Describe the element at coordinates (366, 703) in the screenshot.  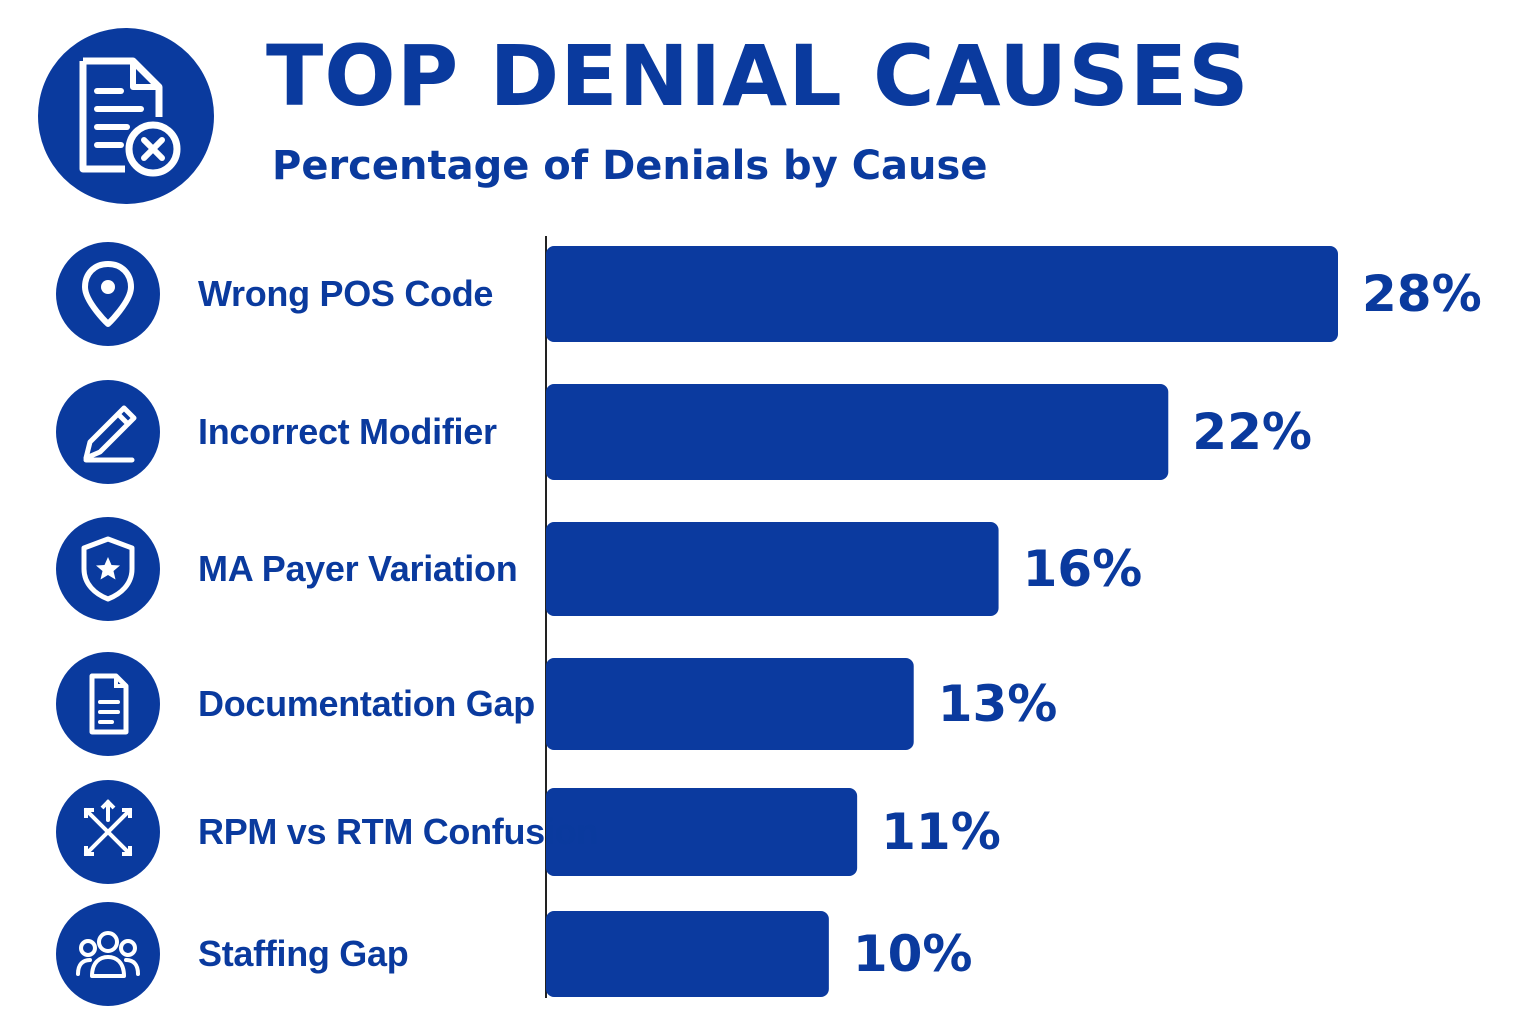
I see `category-label-4: Documentation Gap` at that location.